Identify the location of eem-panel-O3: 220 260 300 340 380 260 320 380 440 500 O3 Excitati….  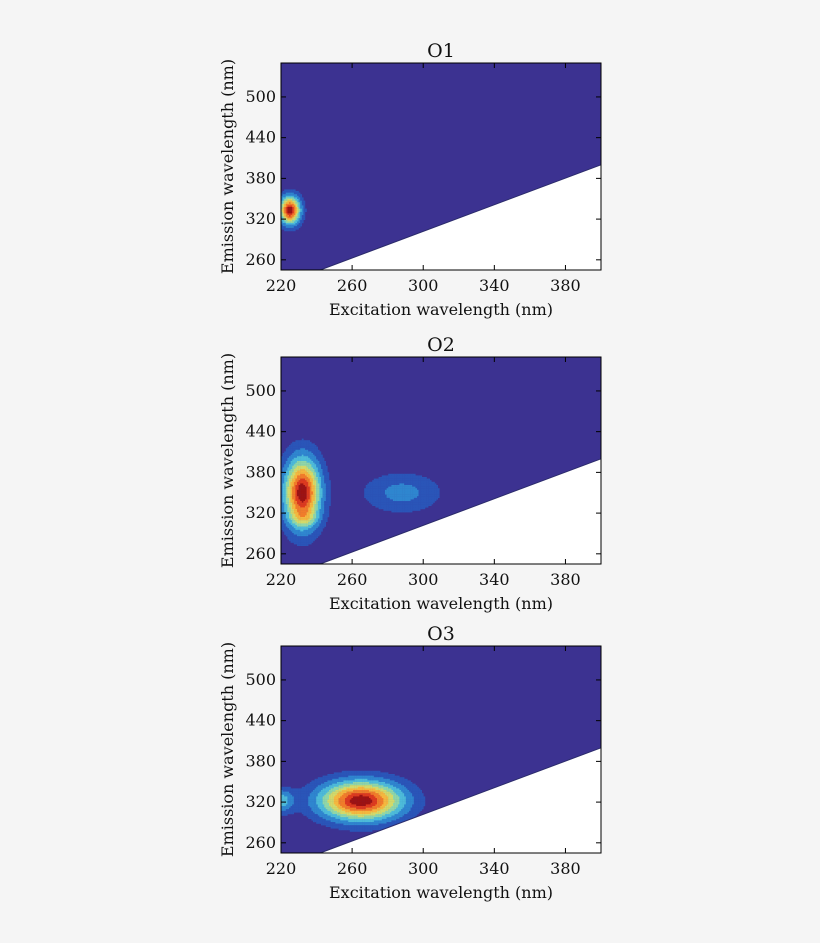
(410, 762).